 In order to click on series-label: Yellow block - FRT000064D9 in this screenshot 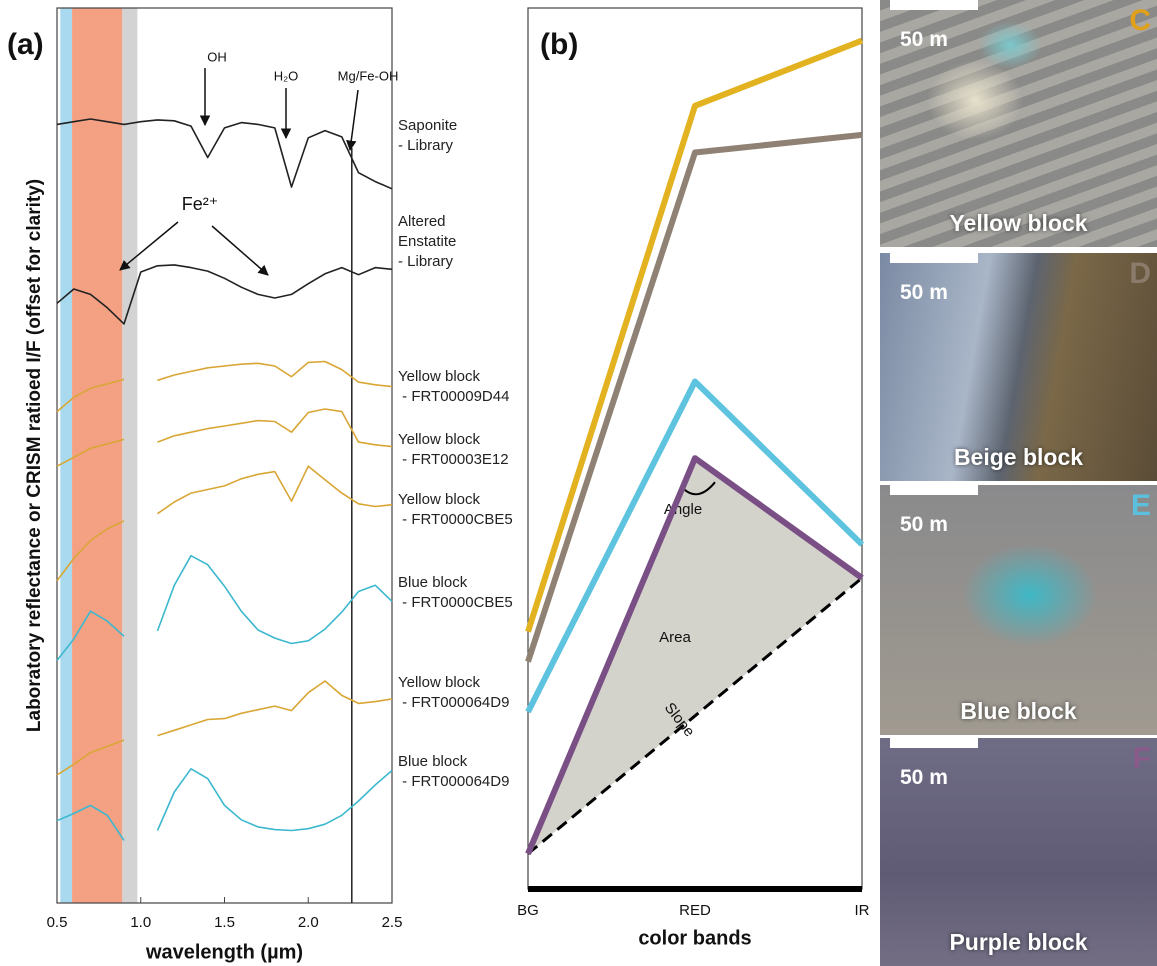, I will do `click(454, 692)`.